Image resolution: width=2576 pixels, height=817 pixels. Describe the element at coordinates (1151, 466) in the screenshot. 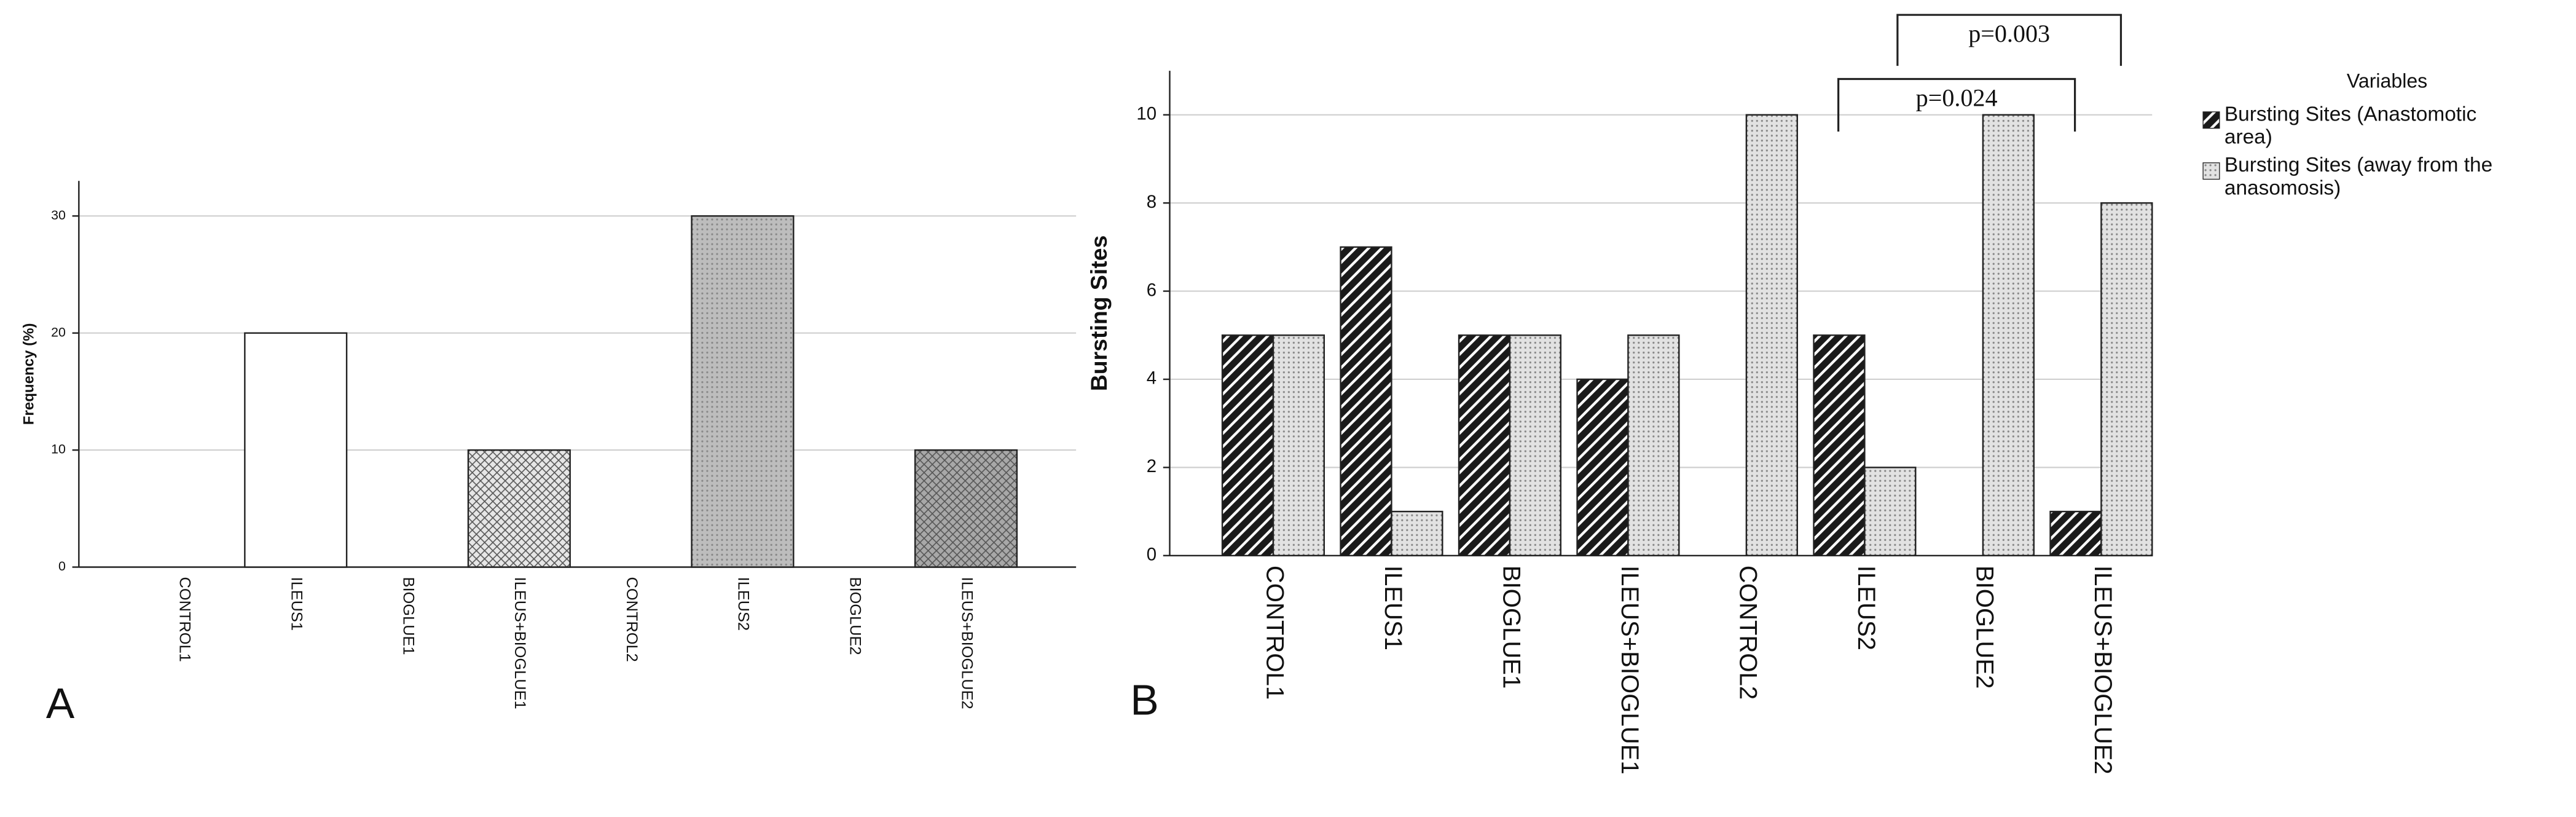

I see `y-tick-label: 2` at that location.